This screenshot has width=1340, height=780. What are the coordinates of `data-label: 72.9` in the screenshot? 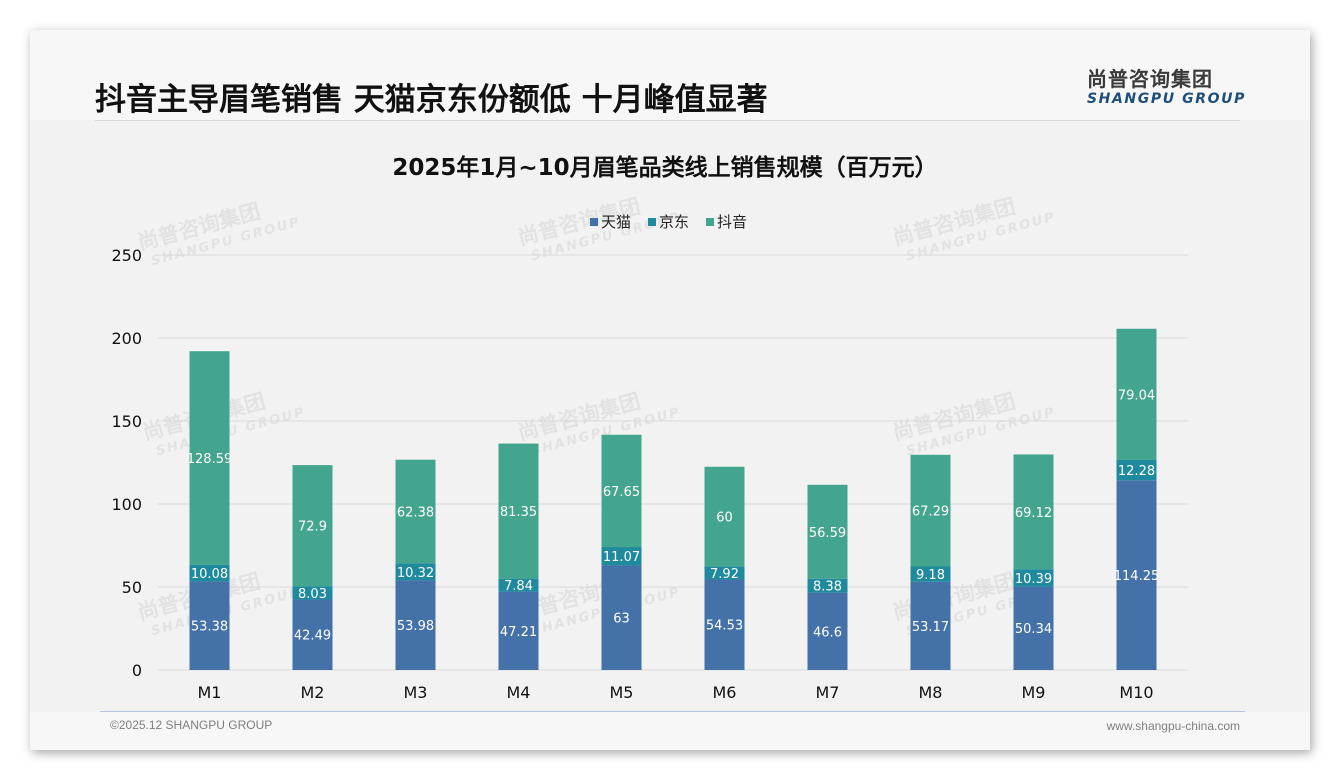 It's located at (312, 527).